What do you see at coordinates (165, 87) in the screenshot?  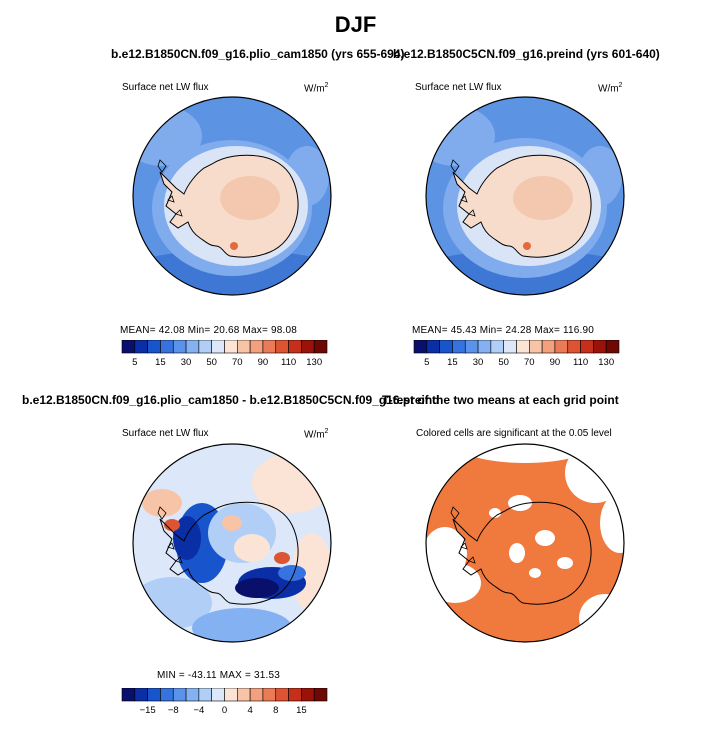 I see `panel1-variable-label: Surface net LW flux` at bounding box center [165, 87].